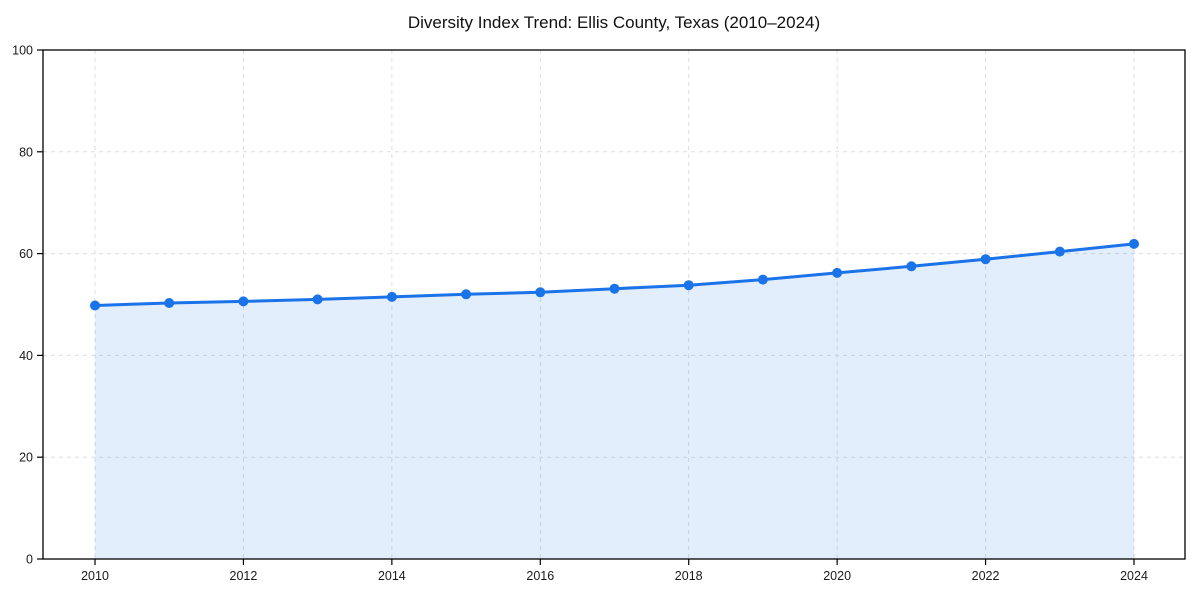 This screenshot has height=600, width=1200. What do you see at coordinates (689, 576) in the screenshot?
I see `x-axis-tick-label: 2018` at bounding box center [689, 576].